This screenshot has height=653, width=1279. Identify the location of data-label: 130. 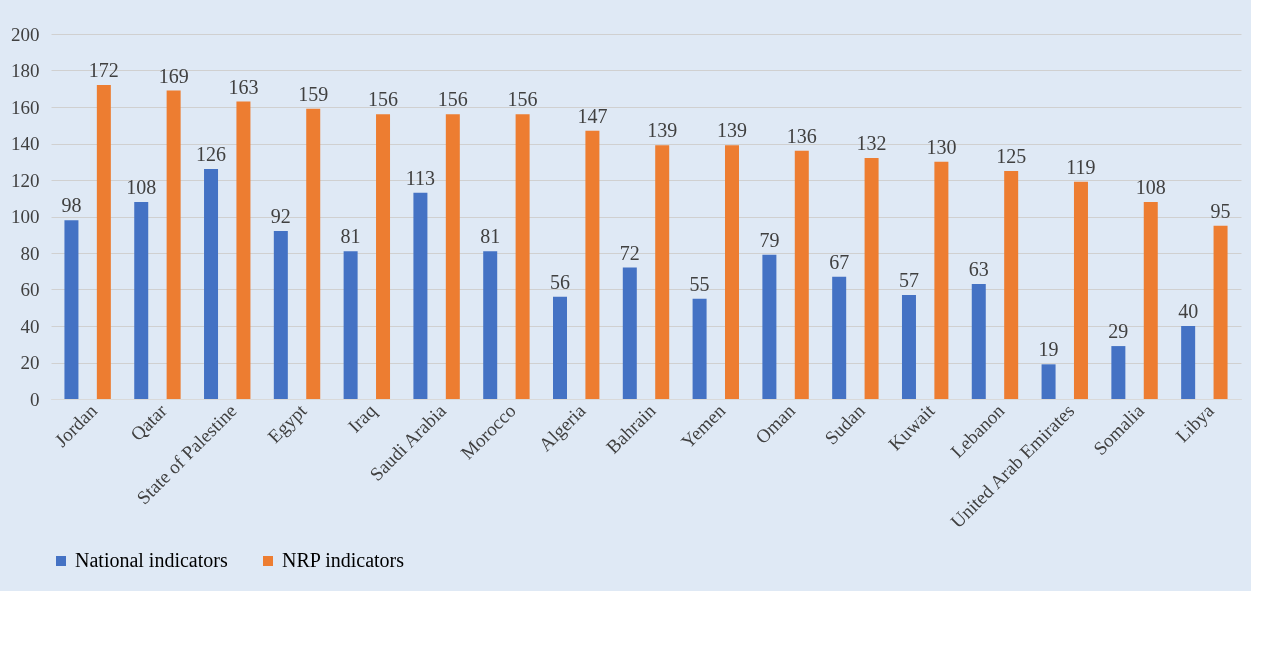
(941, 146).